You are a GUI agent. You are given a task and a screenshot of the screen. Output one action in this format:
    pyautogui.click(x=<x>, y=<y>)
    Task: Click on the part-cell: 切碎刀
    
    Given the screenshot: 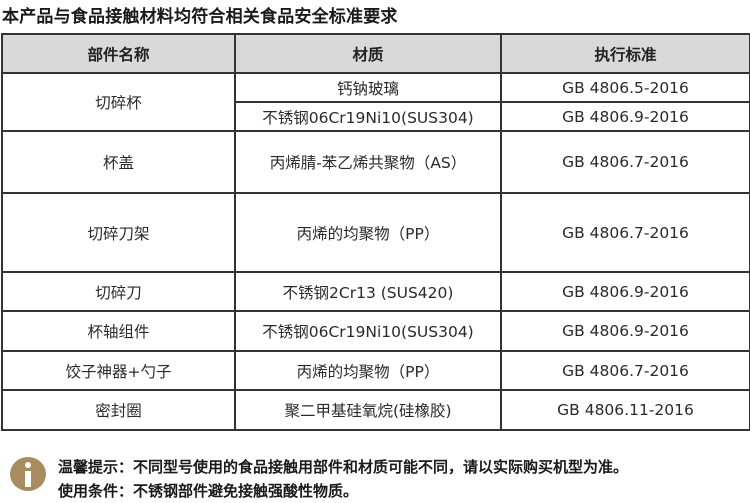 What is the action you would take?
    pyautogui.click(x=118, y=291)
    